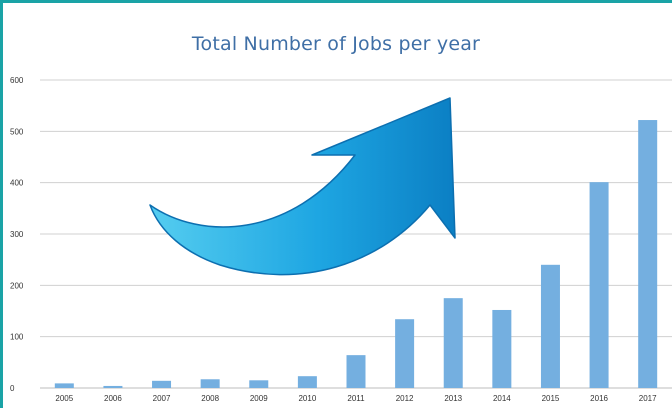 This screenshot has height=408, width=672. What do you see at coordinates (17, 183) in the screenshot?
I see `y-tick-label: 400` at bounding box center [17, 183].